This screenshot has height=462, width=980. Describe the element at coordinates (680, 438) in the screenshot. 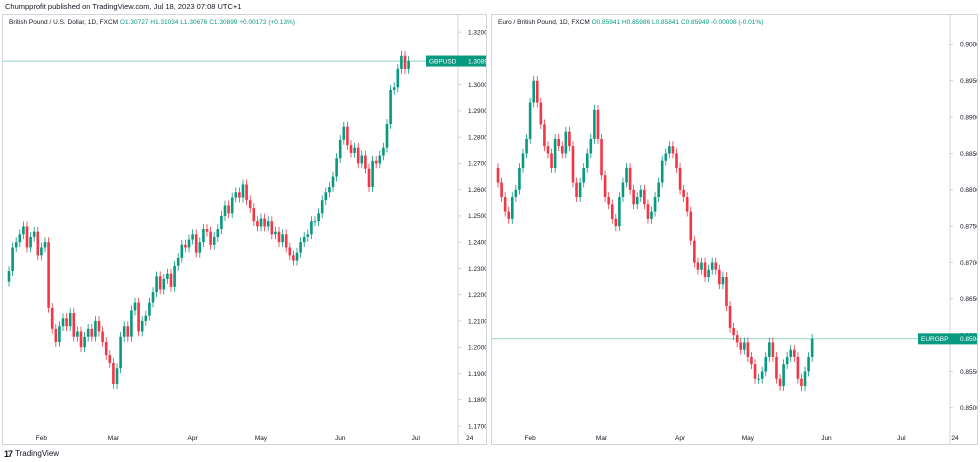

I see `time-tick-label: Apr` at that location.